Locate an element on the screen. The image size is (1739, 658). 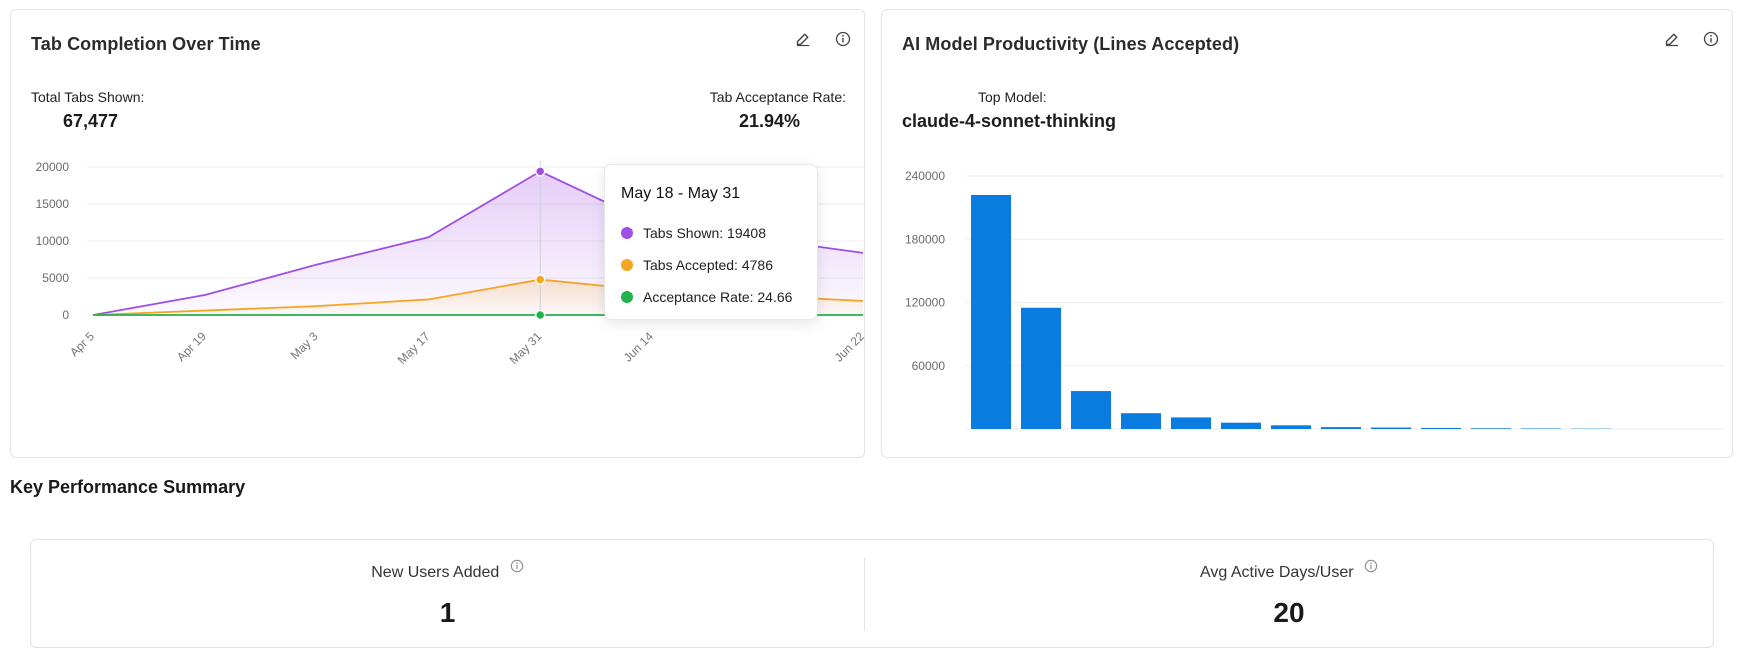
y-tick-label: 240000 is located at coordinates (925, 176).